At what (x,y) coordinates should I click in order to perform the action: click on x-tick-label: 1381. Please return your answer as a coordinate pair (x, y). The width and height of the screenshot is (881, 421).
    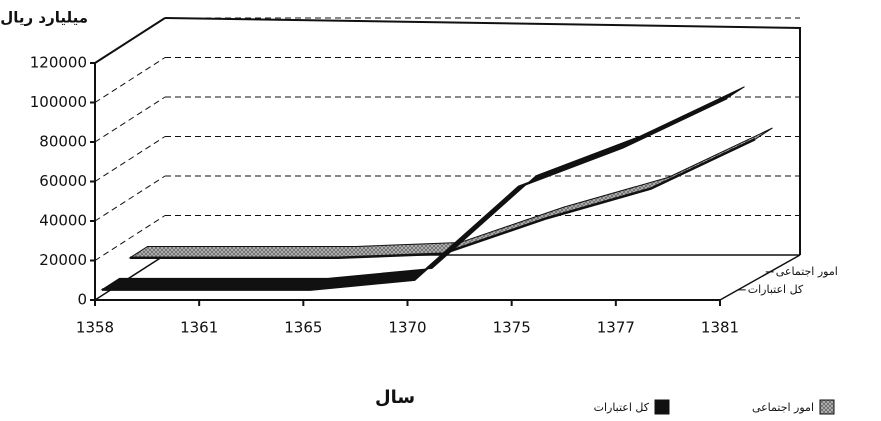
    Looking at the image, I should click on (720, 328).